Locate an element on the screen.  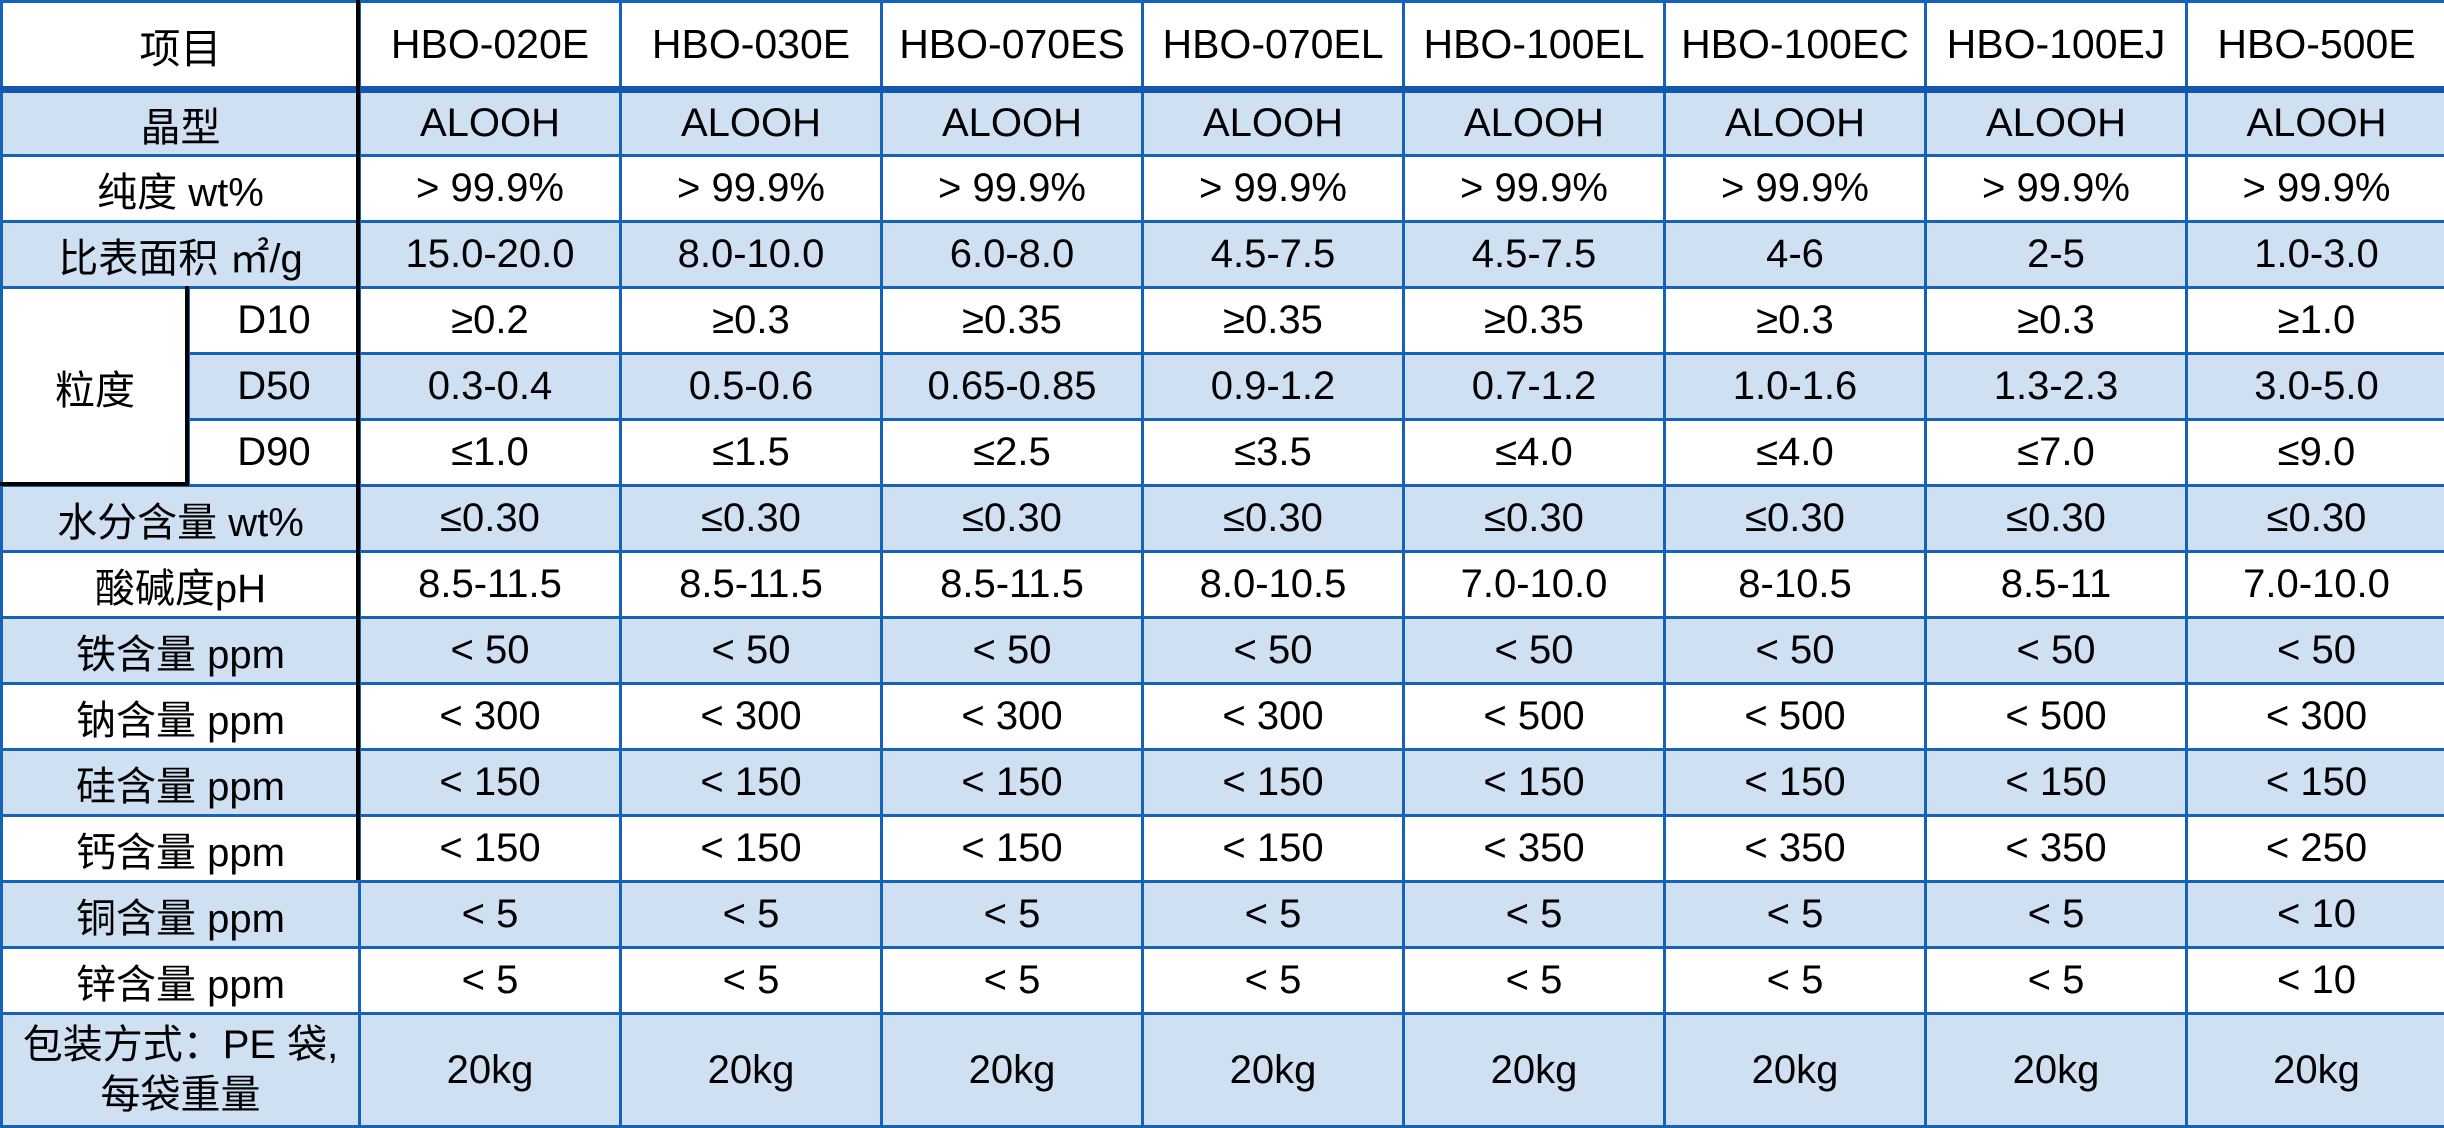
corner-header-cell: 项目 is located at coordinates (181, 46).